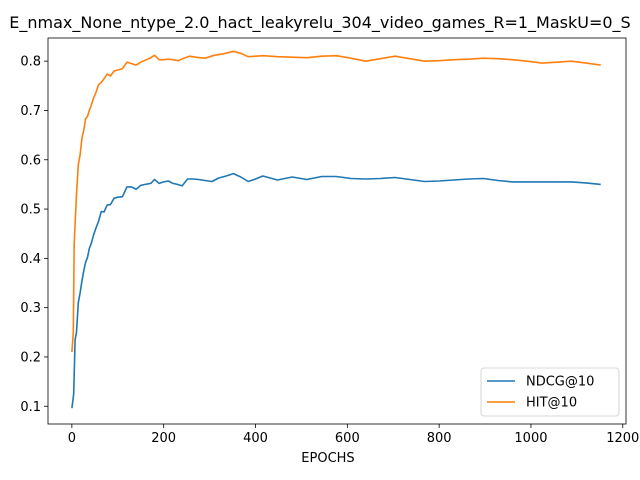 The width and height of the screenshot is (640, 480). I want to click on y-tick-label: 0.5, so click(30, 210).